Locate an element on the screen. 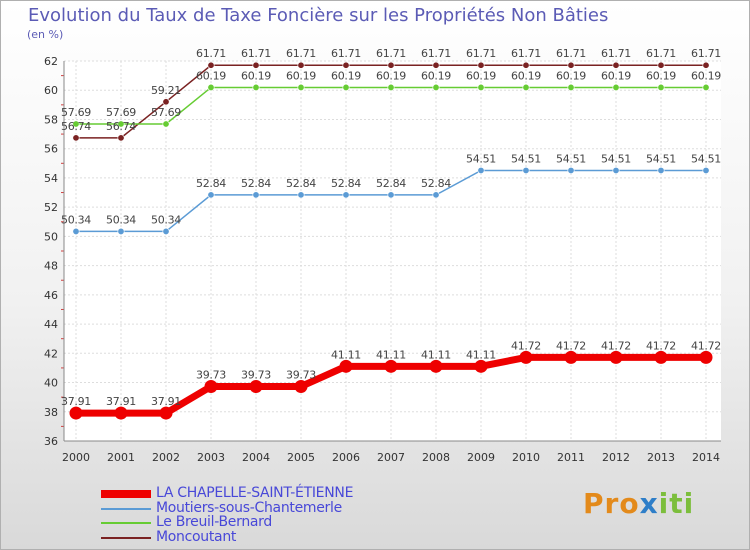  x-tick-label: 2008 is located at coordinates (436, 457).